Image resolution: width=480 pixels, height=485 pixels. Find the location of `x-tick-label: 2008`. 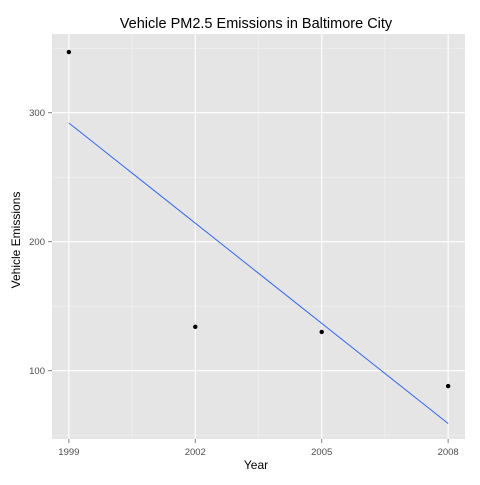

x-tick-label: 2008 is located at coordinates (448, 452).